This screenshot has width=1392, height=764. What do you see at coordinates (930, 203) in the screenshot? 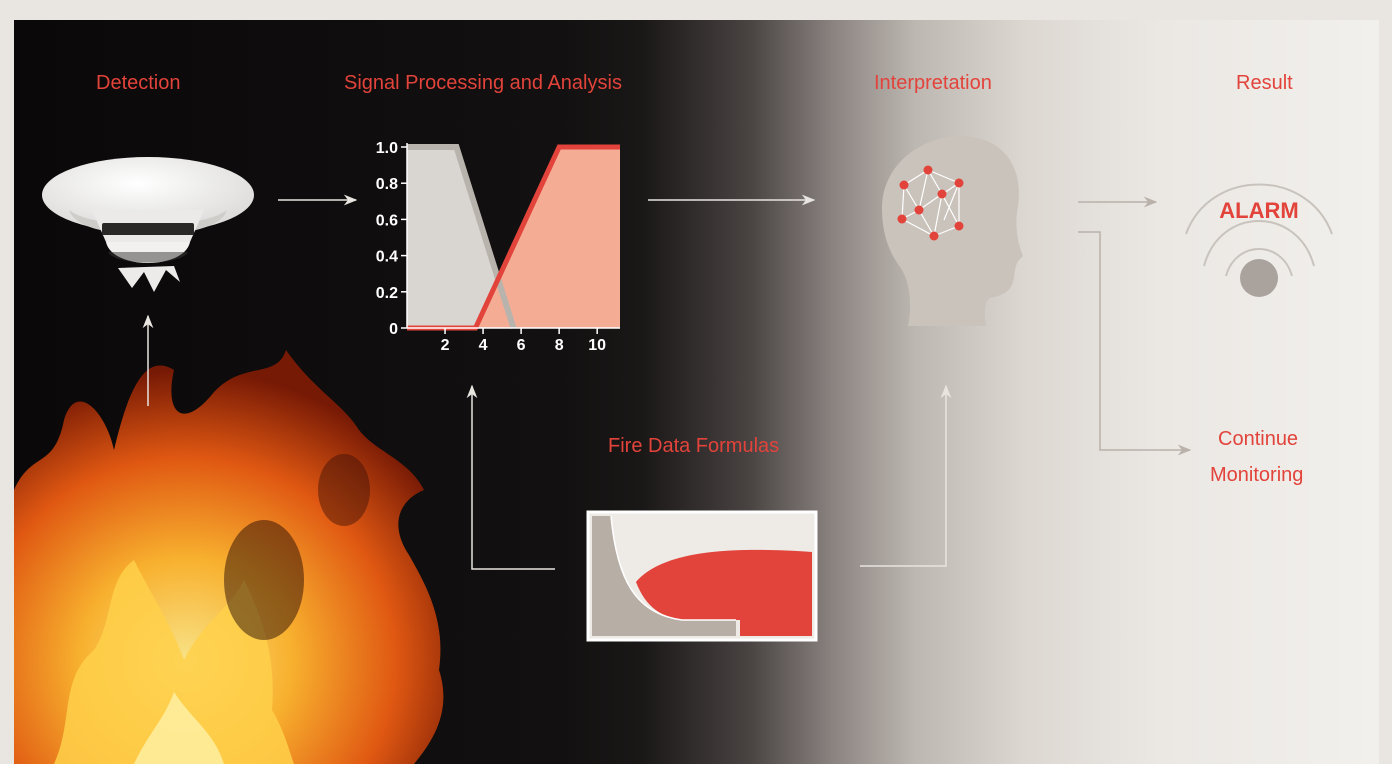
I see `brain-network-icon` at bounding box center [930, 203].